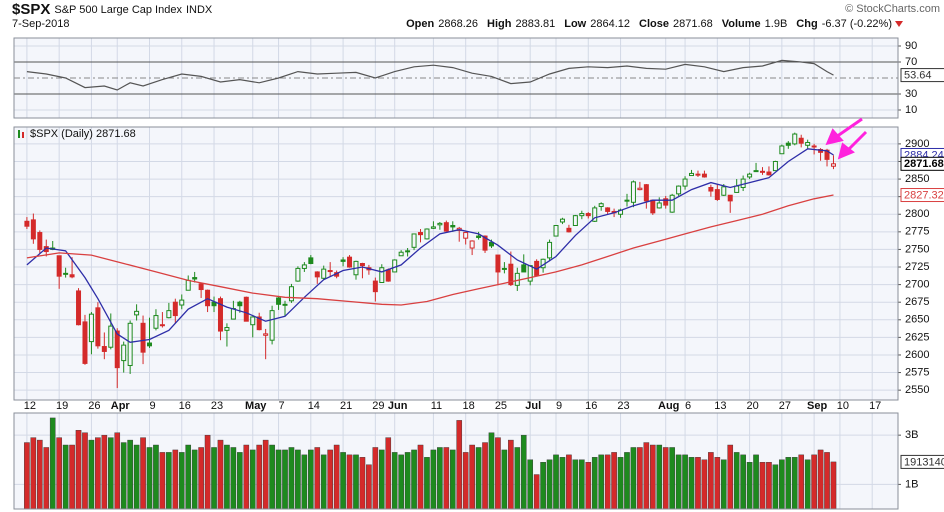 The width and height of the screenshot is (944, 512). Describe the element at coordinates (917, 267) in the screenshot. I see `y-tick-label: 2725` at that location.